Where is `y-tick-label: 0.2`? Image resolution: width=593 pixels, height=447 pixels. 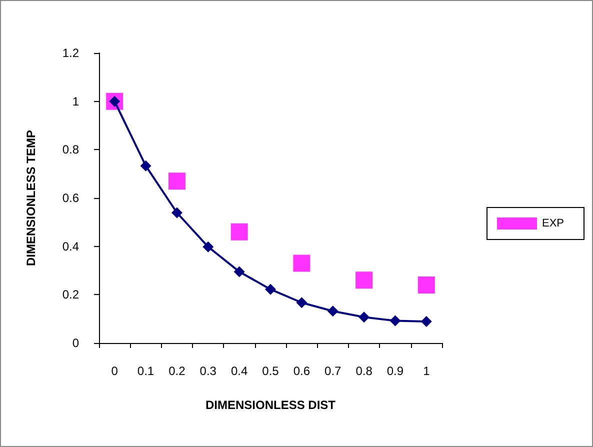 y-tick-label: 0.2 is located at coordinates (71, 295).